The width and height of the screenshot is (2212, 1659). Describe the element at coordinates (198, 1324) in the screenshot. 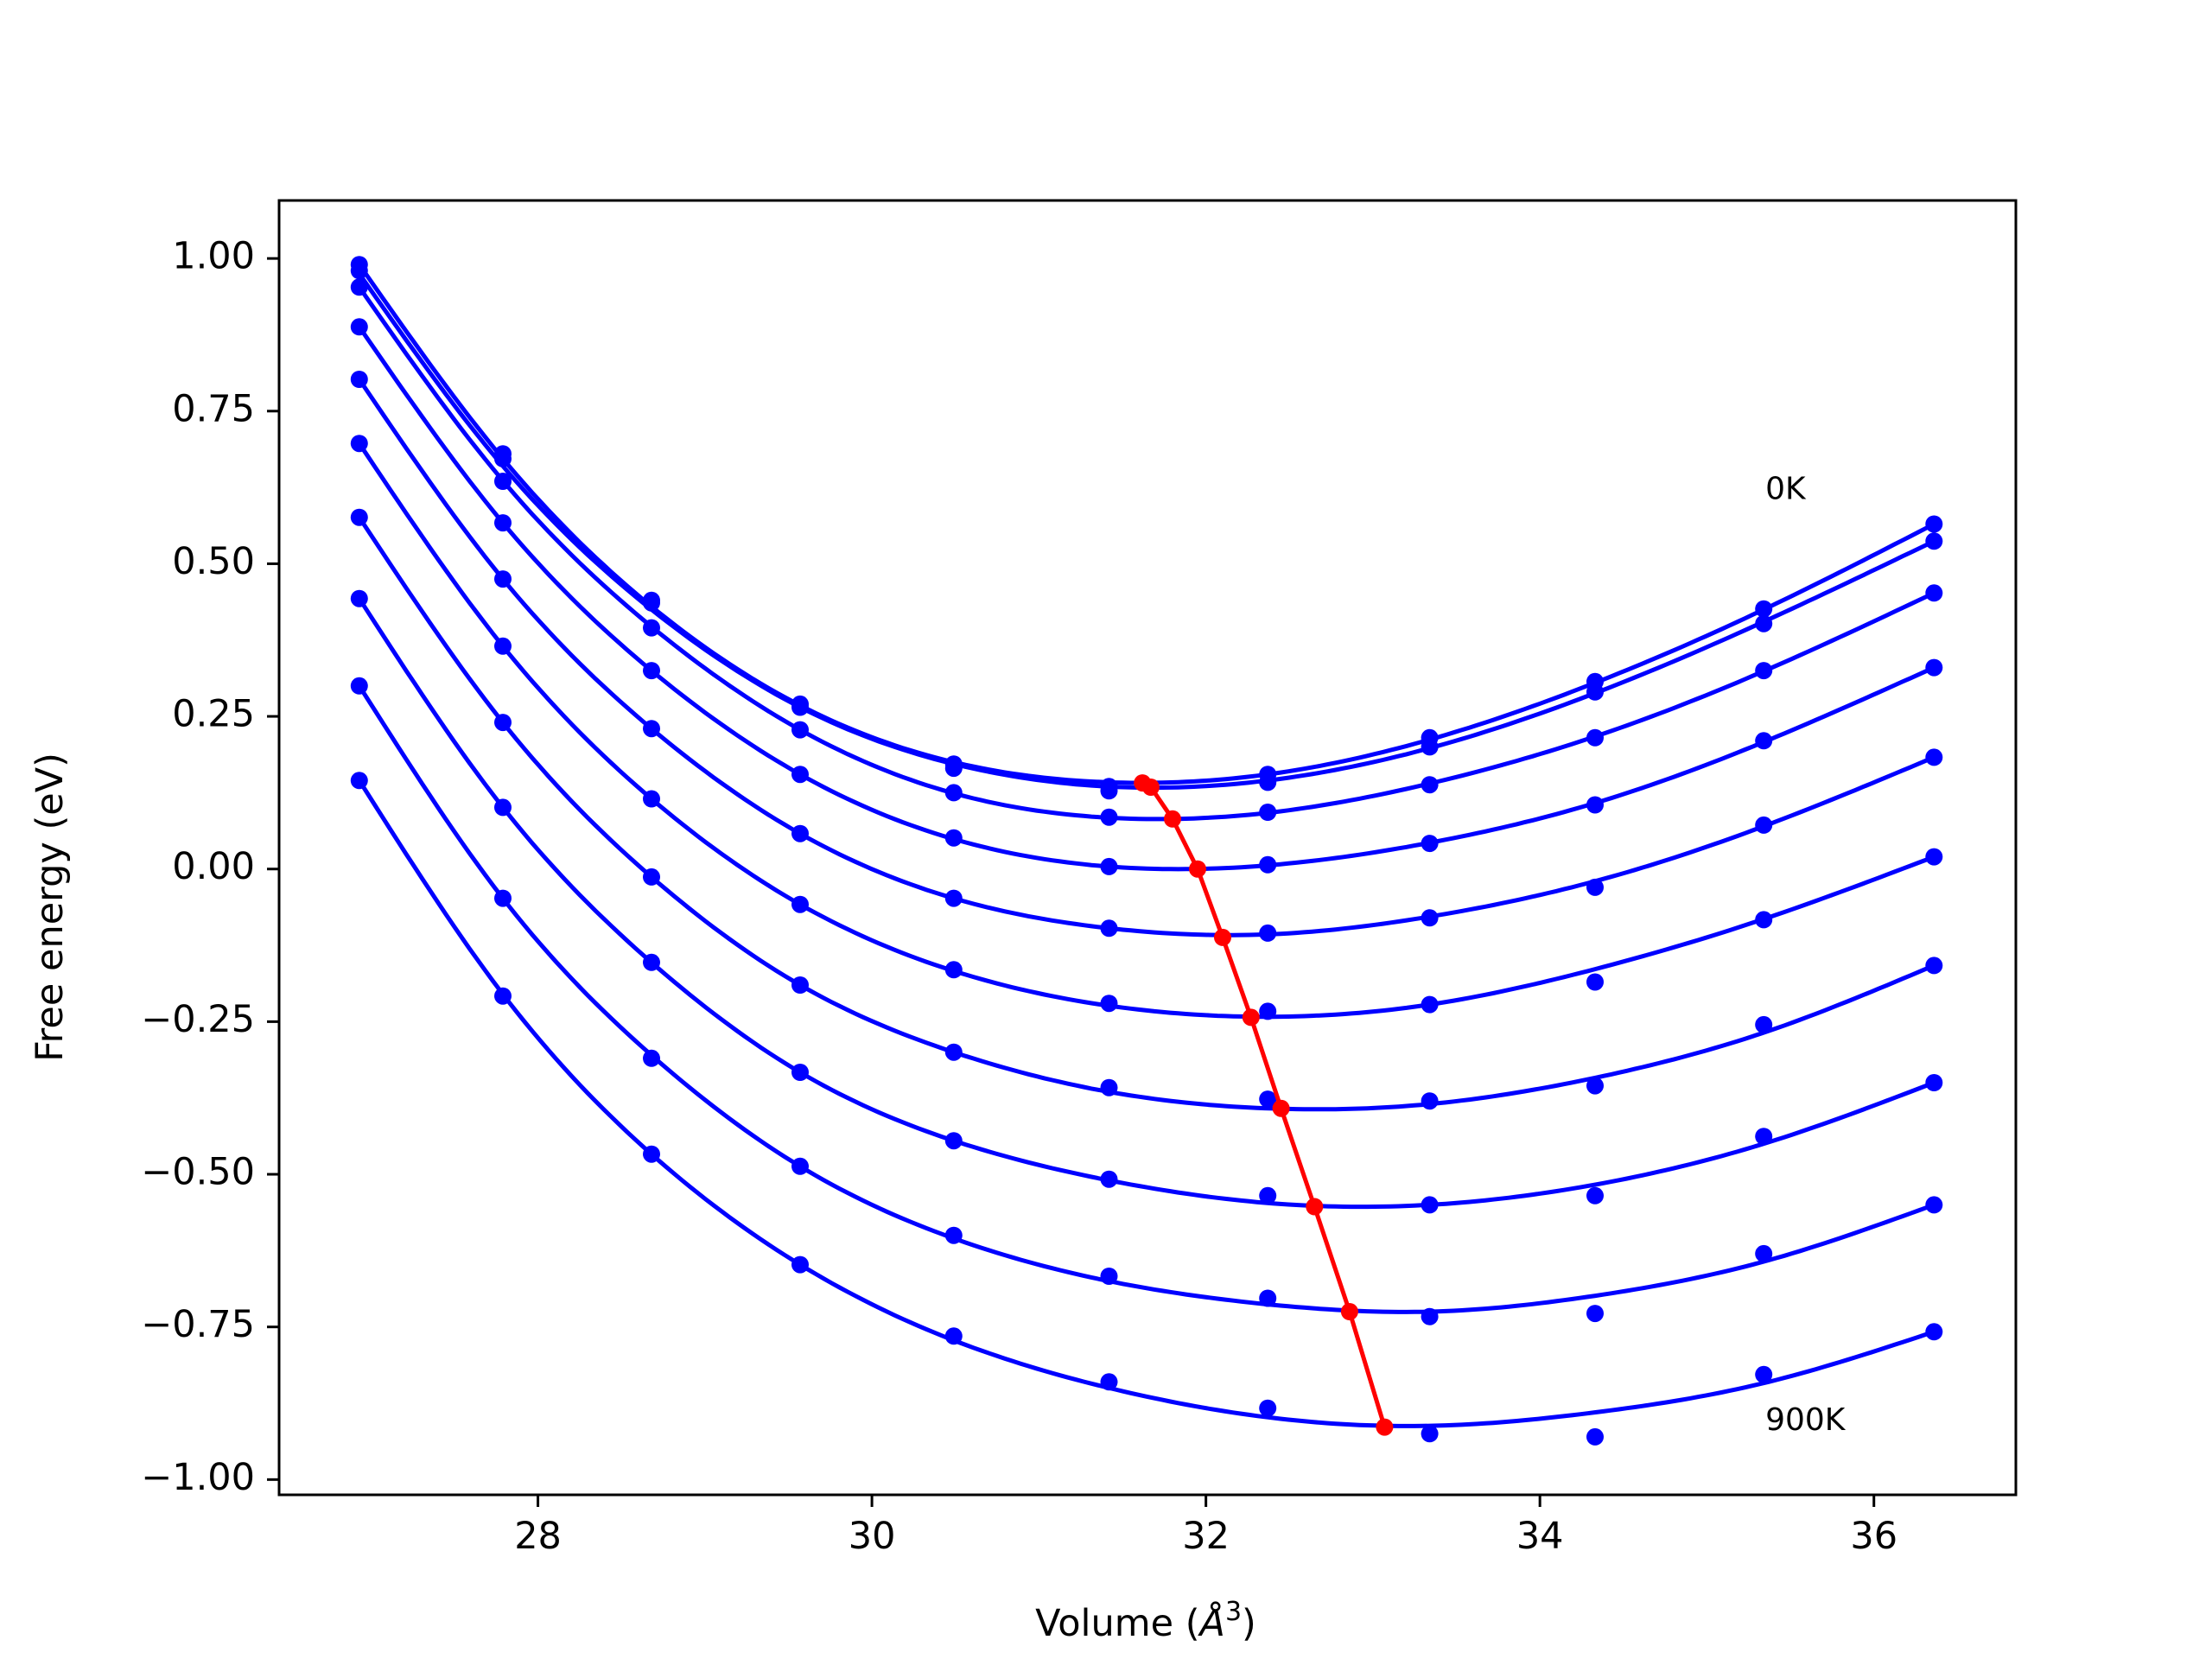

I see `y-tick-label-8: −0.75` at that location.